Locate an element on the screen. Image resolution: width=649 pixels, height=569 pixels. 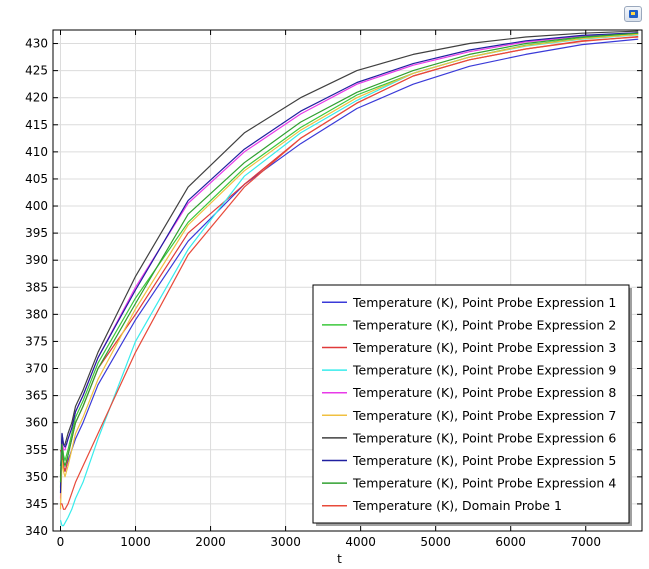
x-axis-label: t is located at coordinates (339, 559).